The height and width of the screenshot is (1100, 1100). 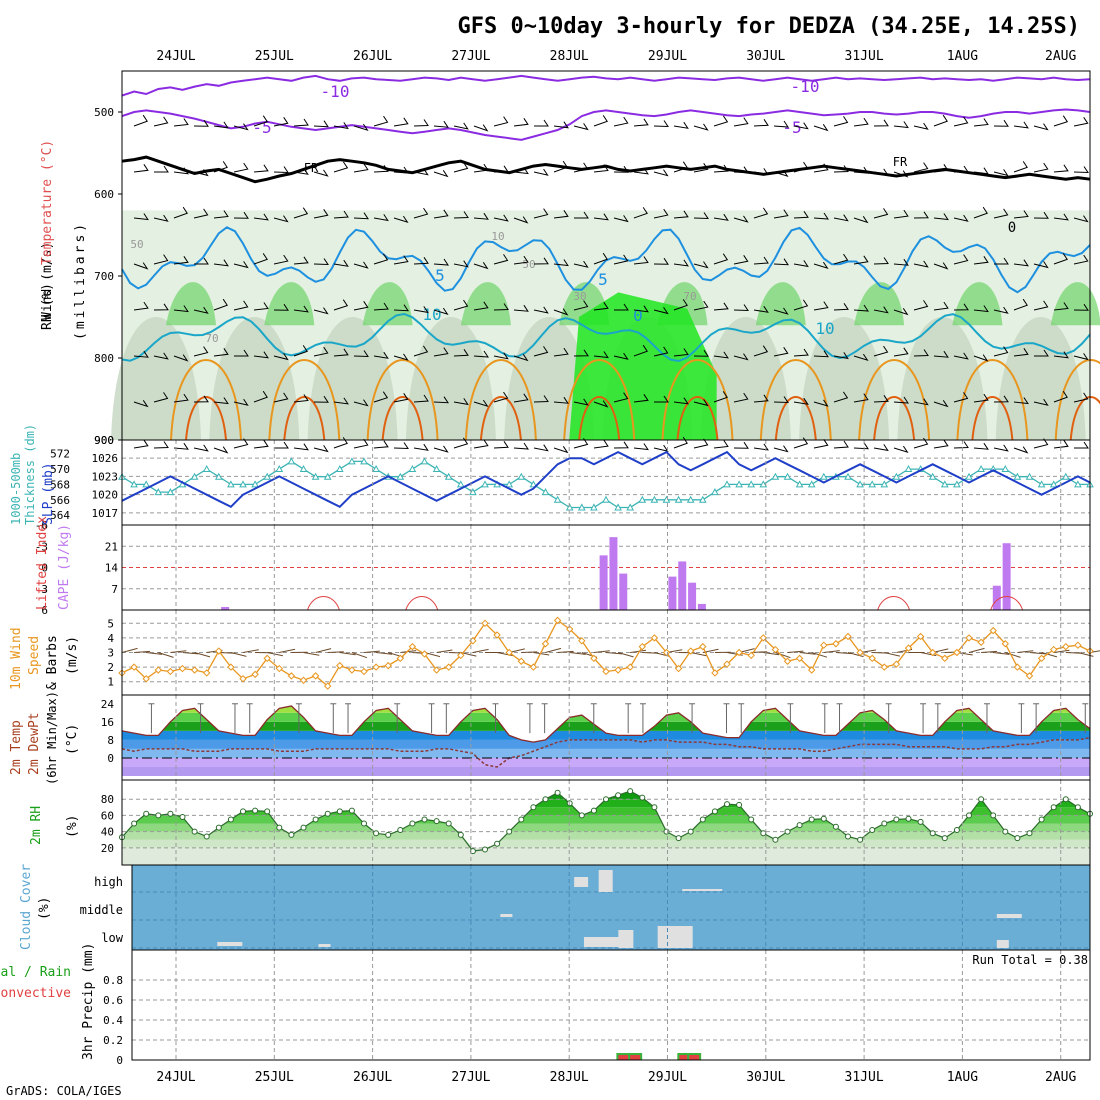 I want to click on series-line--5, so click(x=606, y=124).